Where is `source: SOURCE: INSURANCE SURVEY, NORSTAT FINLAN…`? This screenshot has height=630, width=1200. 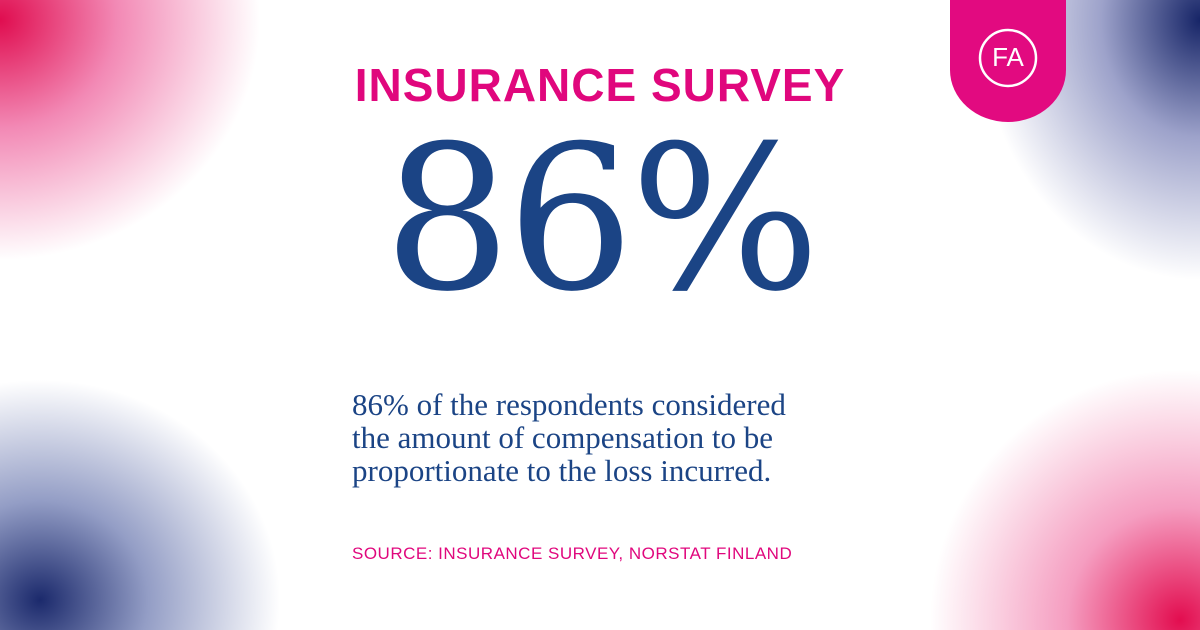
source: SOURCE: INSURANCE SURVEY, NORSTAT FINLAN… is located at coordinates (572, 553).